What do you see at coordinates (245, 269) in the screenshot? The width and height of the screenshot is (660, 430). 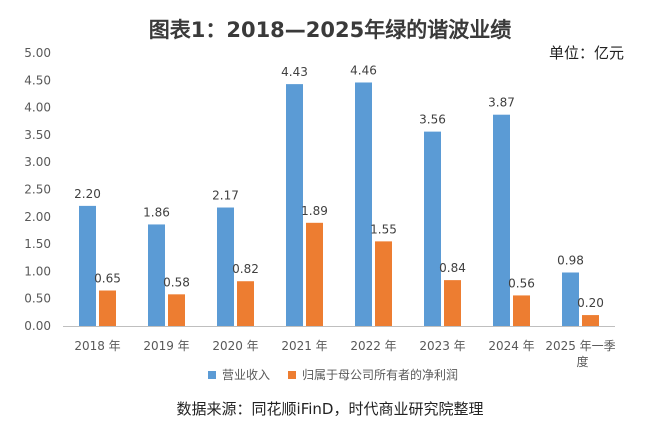 I see `data-label: 0.82` at bounding box center [245, 269].